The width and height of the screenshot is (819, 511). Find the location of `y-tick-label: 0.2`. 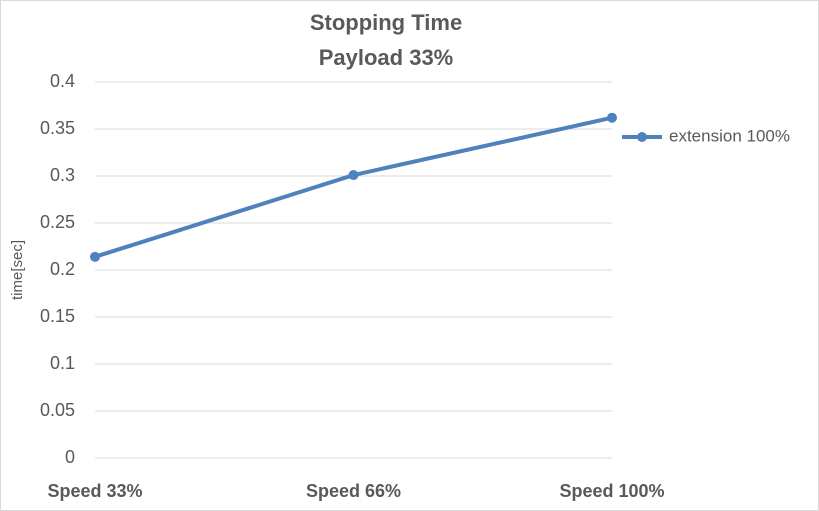

y-tick-label: 0.2 is located at coordinates (62, 269).